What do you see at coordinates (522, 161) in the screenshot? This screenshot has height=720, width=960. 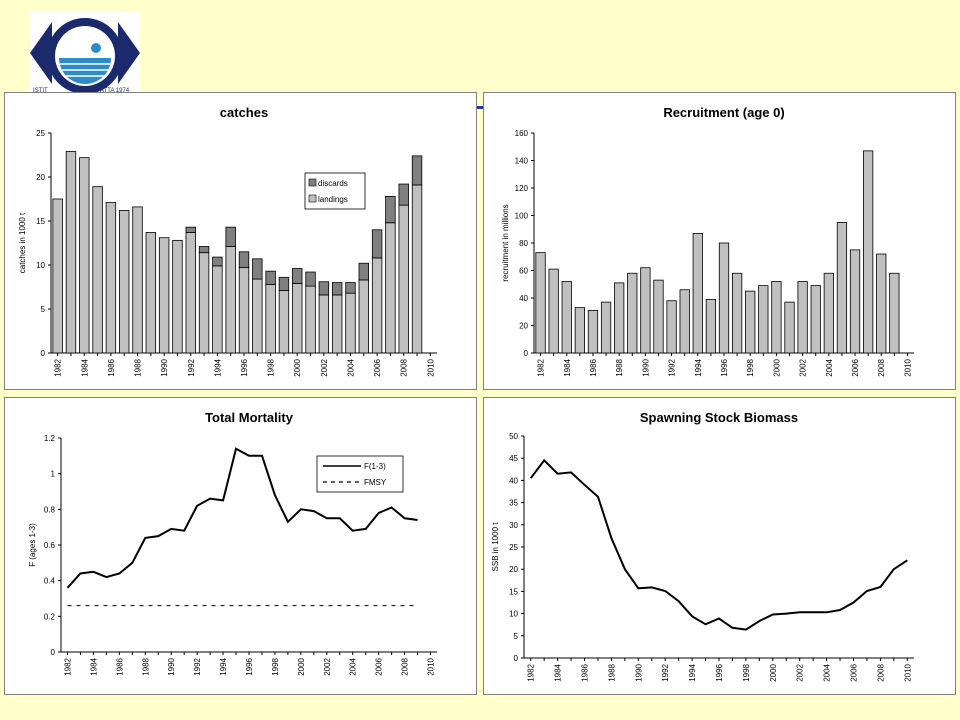 I see `y-tick-label: 140` at bounding box center [522, 161].